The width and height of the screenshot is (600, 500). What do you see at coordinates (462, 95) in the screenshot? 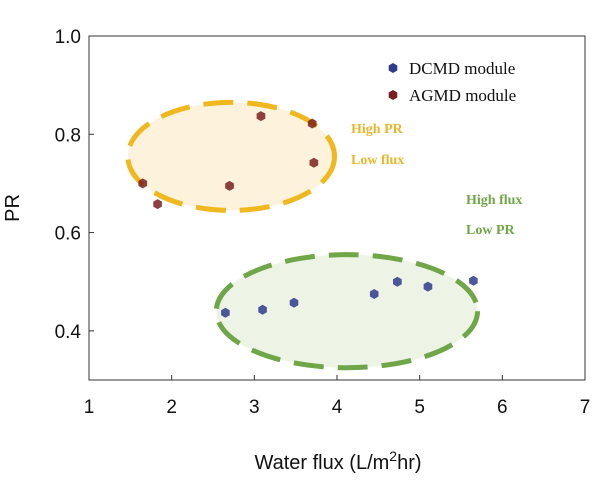
I see `legend-label-agmd: AGMD module` at bounding box center [462, 95].